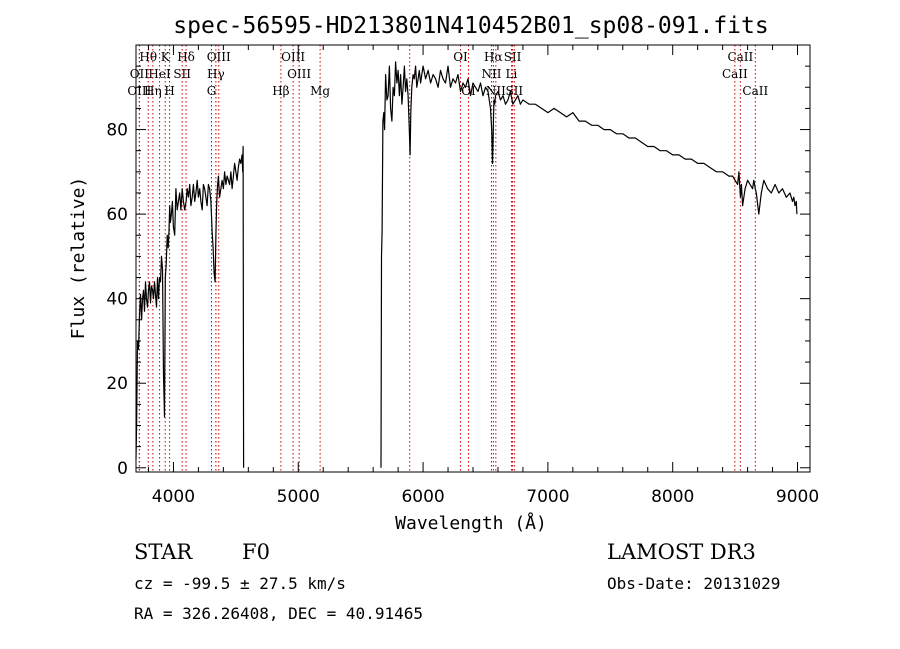 Image resolution: width=900 pixels, height=649 pixels. Describe the element at coordinates (117, 215) in the screenshot. I see `y-tick-label: 60` at that location.